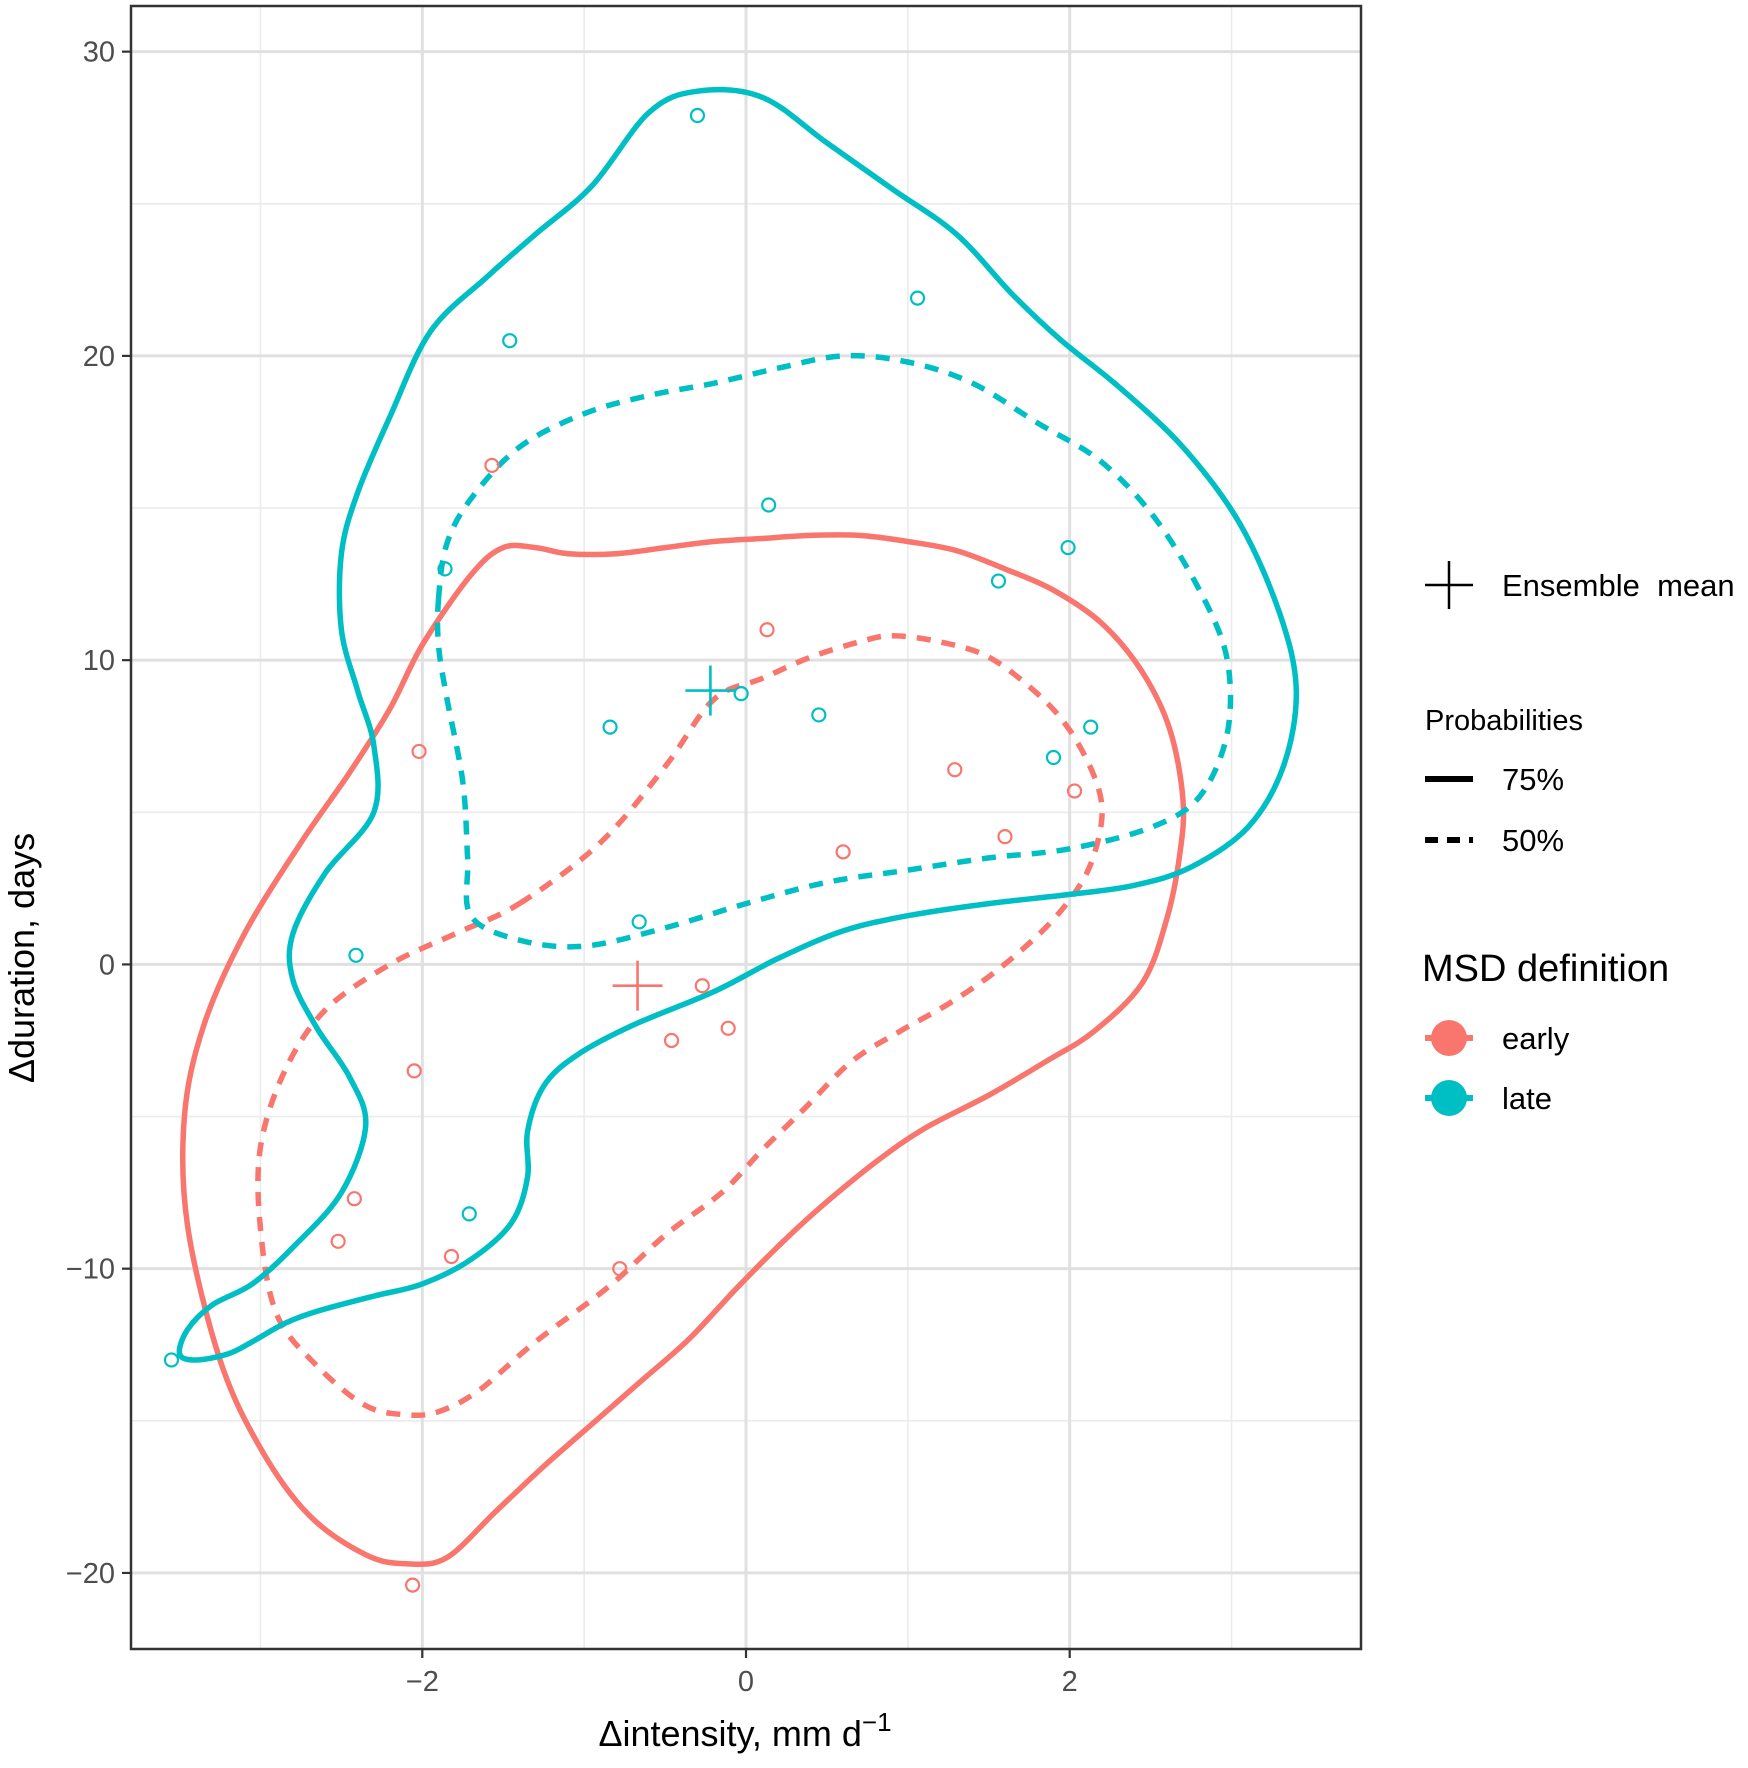  I want to click on x-axis-title-main: Δintensity, mm d, so click(729, 1733).